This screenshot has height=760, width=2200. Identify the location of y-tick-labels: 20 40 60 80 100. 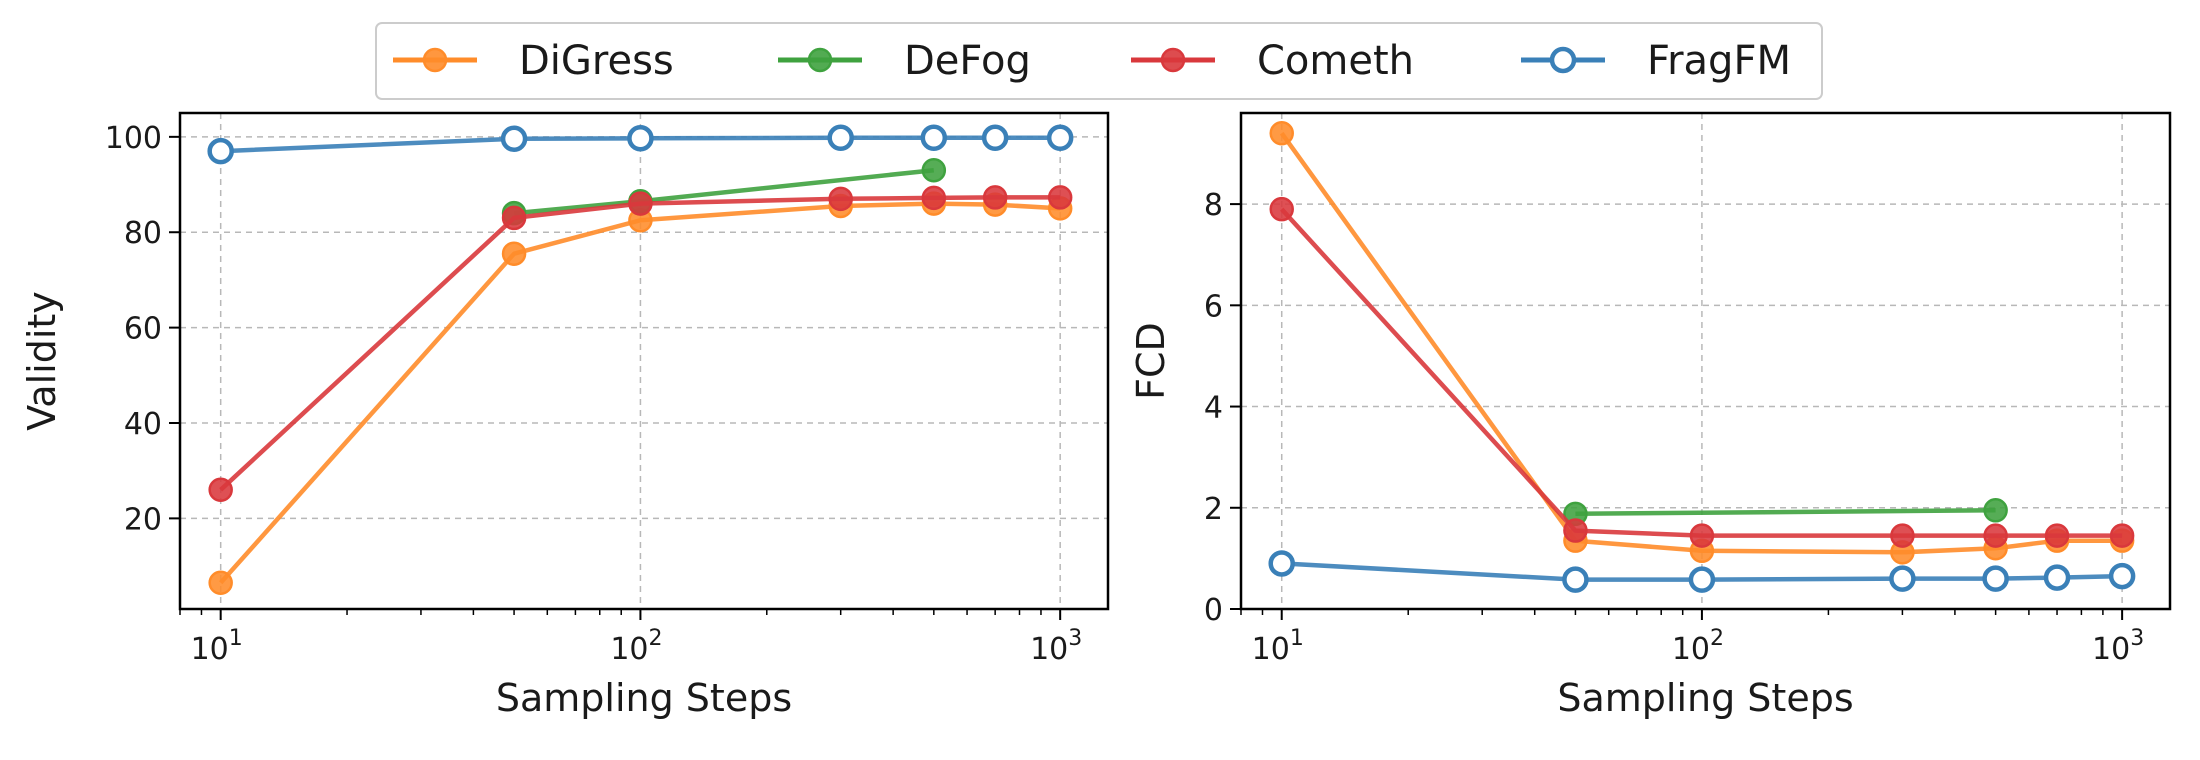
(142, 329).